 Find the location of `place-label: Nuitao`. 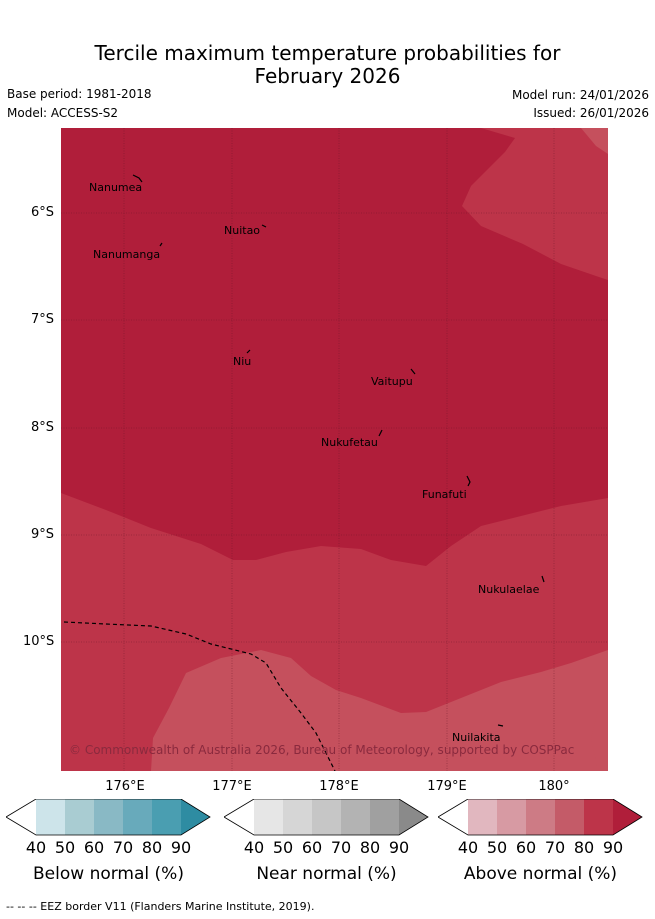

place-label: Nuitao is located at coordinates (242, 230).